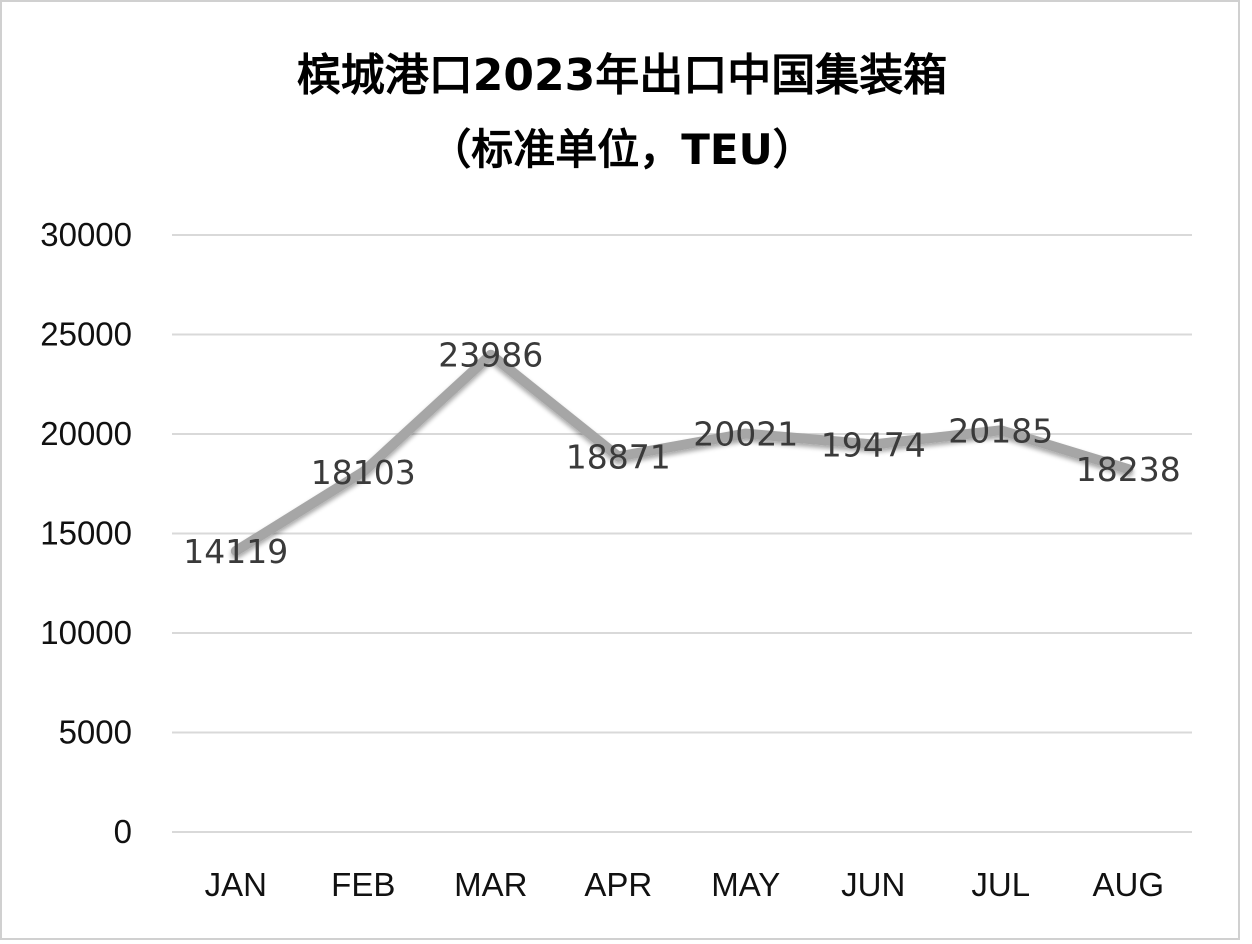 This screenshot has width=1252, height=944. I want to click on x-tick-label: AUG, so click(1128, 884).